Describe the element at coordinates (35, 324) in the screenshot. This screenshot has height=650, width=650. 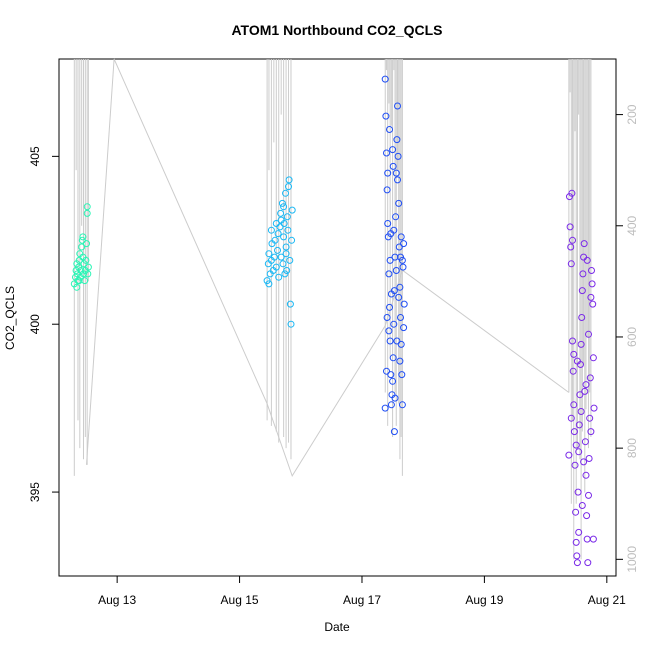
I see `y-tick-label: 400` at that location.